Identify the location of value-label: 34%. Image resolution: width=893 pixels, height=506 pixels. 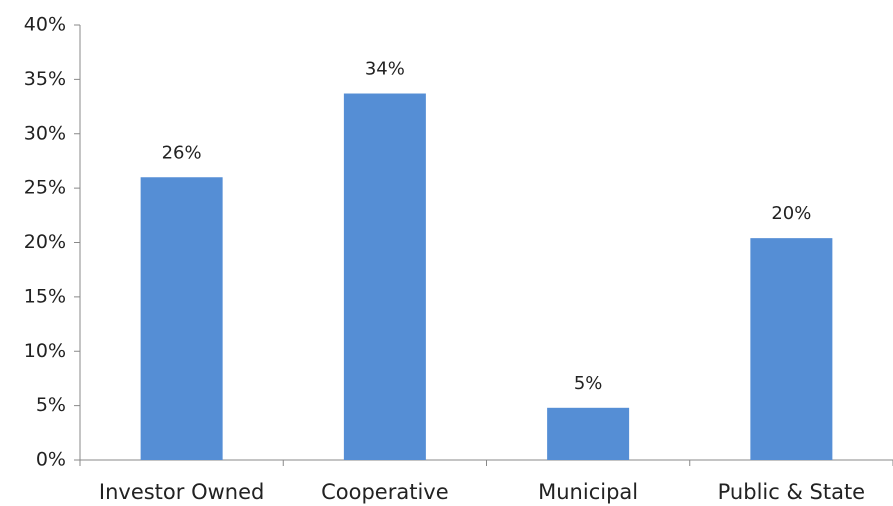
(385, 69).